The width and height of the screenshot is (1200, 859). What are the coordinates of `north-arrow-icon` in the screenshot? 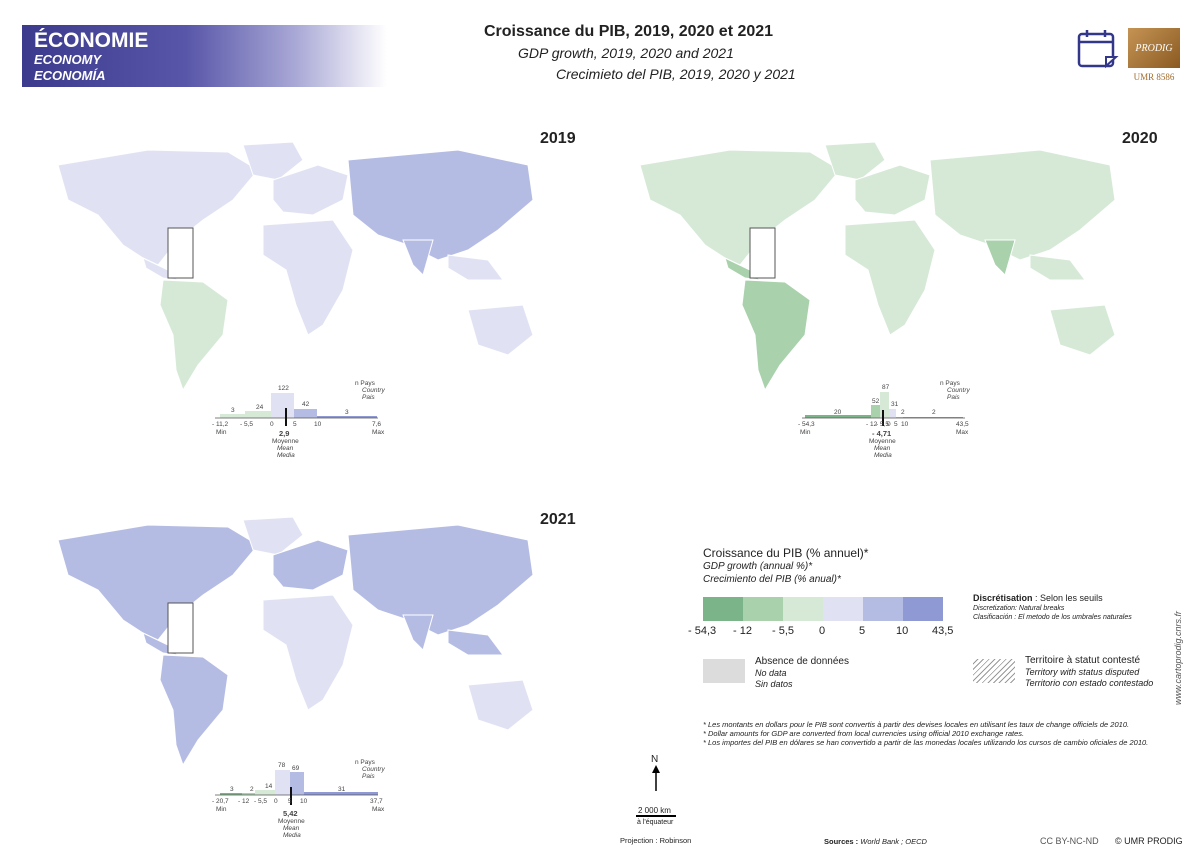 It's located at (656, 778).